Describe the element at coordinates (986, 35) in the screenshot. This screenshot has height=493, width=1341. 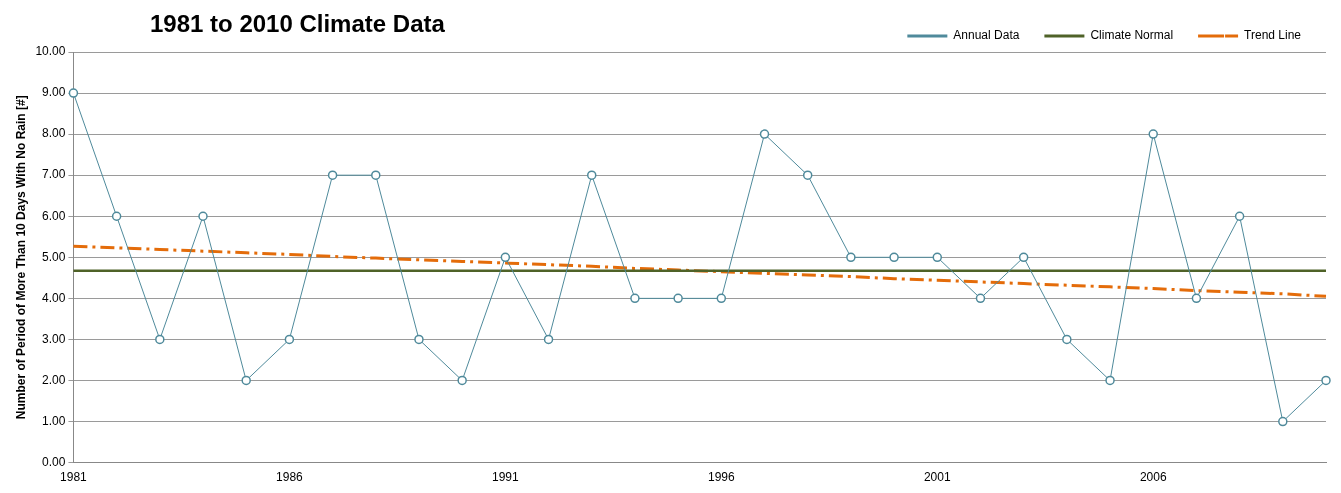
I see `legend-label: Annual Data` at that location.